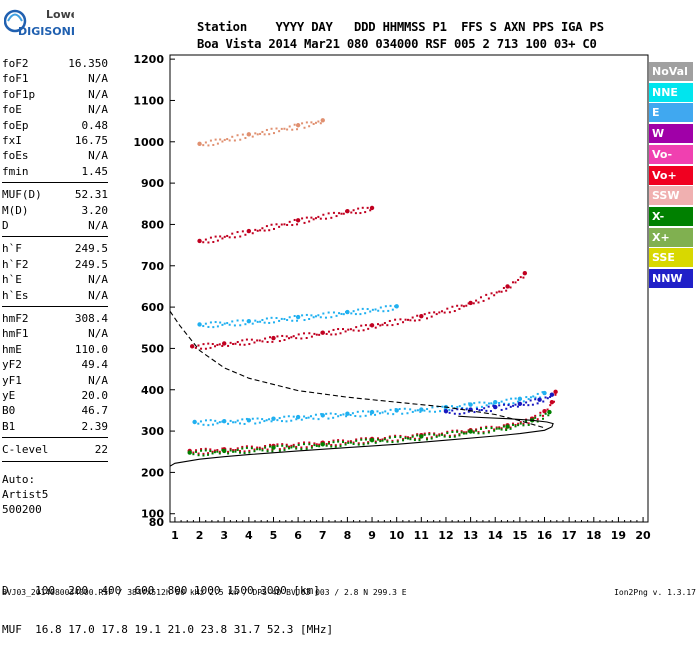 This screenshot has width=700, height=649. What do you see at coordinates (15, 63) in the screenshot?
I see `param-label: foF2` at bounding box center [15, 63].